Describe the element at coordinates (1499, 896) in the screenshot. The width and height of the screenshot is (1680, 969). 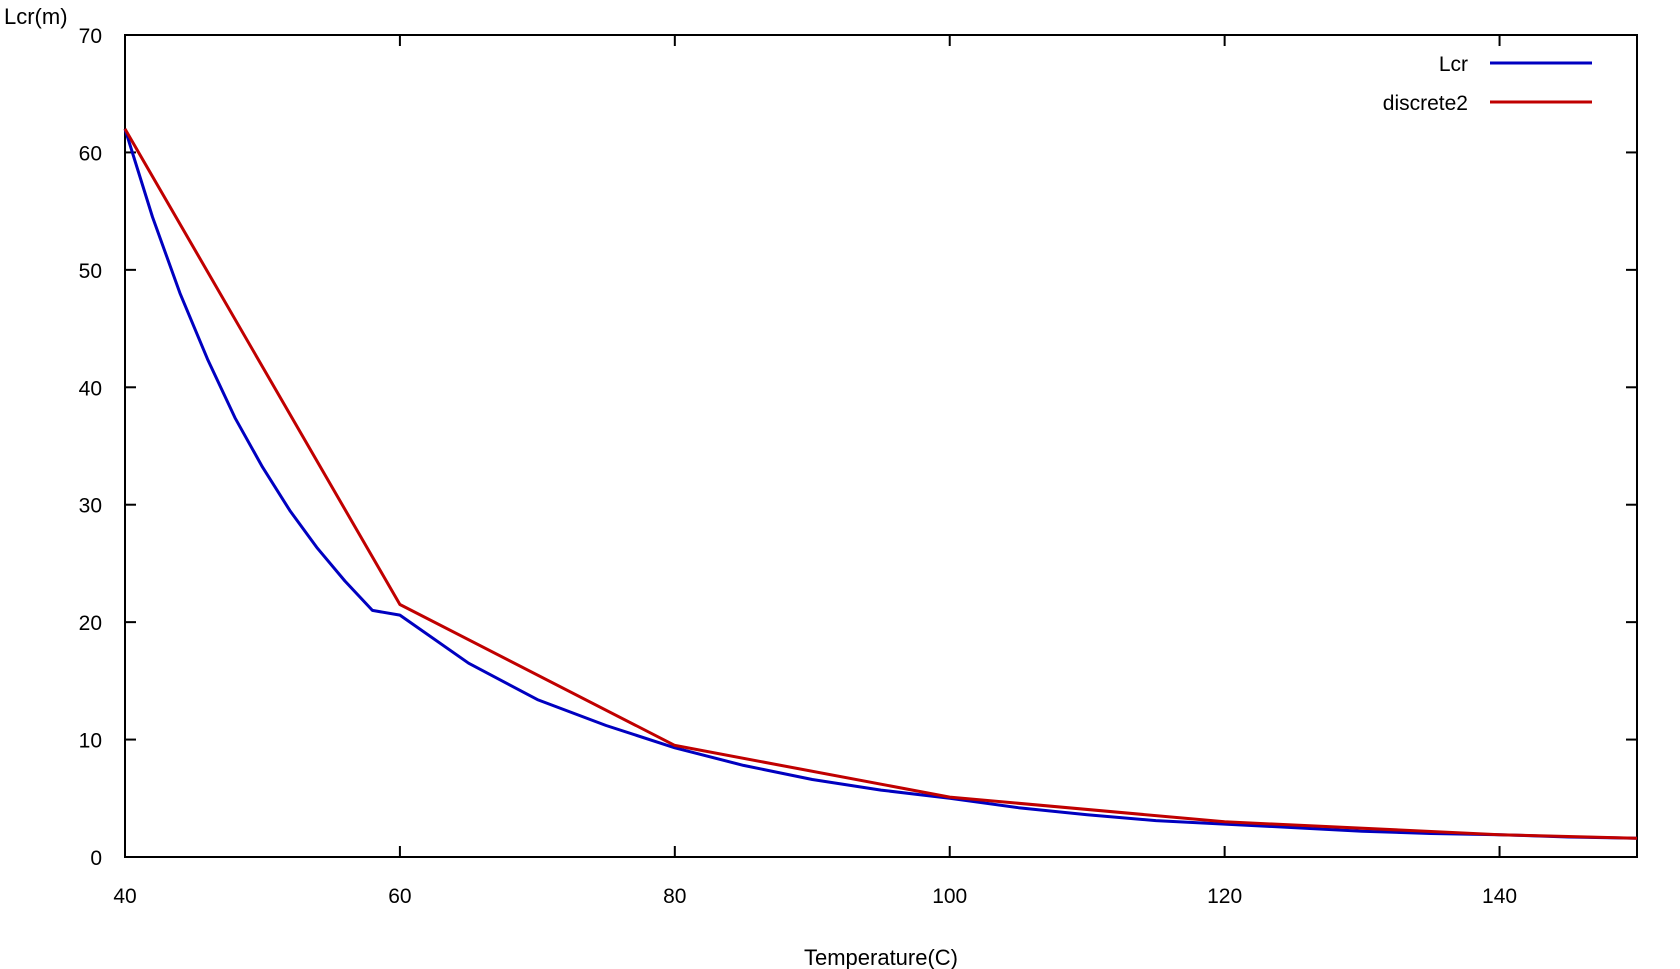
I see `x-tick-label: 140` at that location.